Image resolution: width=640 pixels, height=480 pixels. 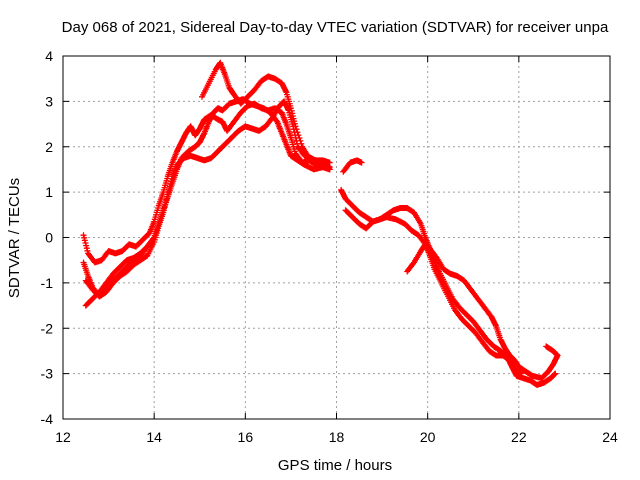 What do you see at coordinates (47, 328) in the screenshot?
I see `y-tick-label: -2` at bounding box center [47, 328].